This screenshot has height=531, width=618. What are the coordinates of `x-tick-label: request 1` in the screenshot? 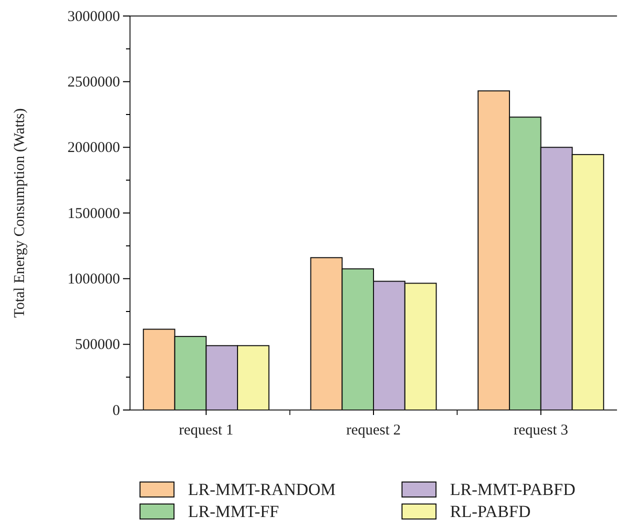 It's located at (206, 430).